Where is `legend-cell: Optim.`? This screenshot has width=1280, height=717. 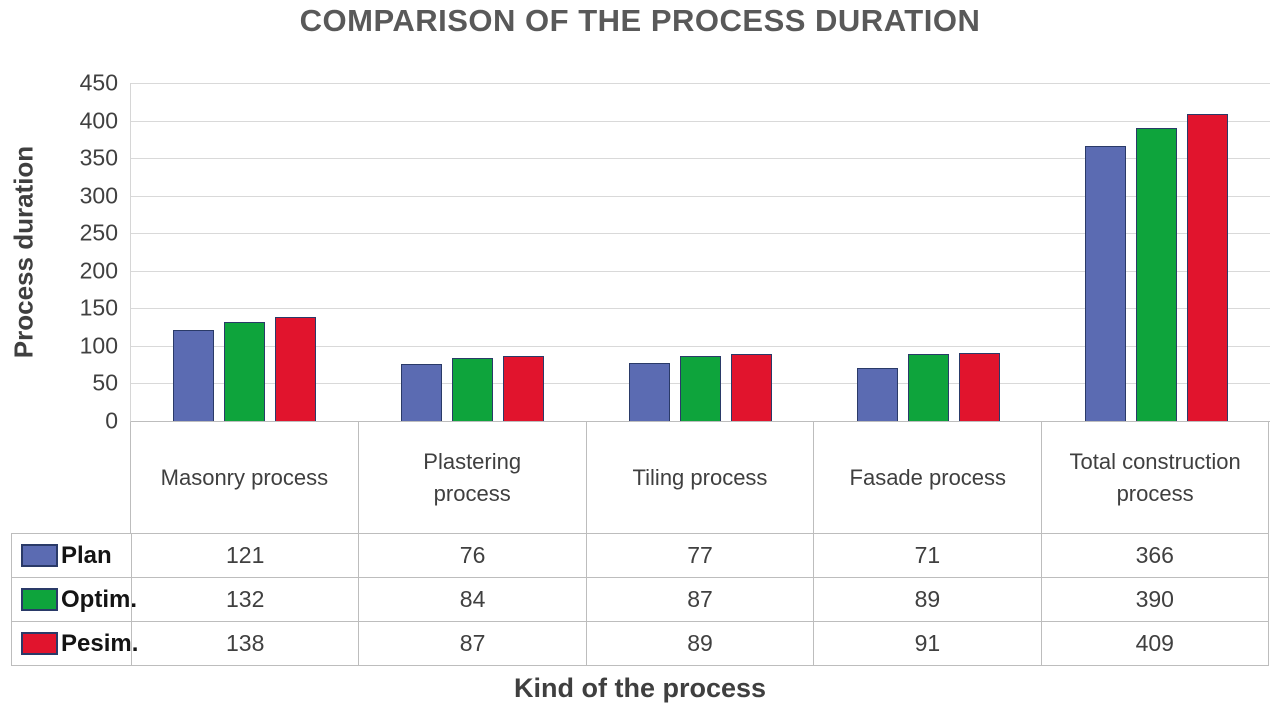
legend-cell: Optim. is located at coordinates (74, 599).